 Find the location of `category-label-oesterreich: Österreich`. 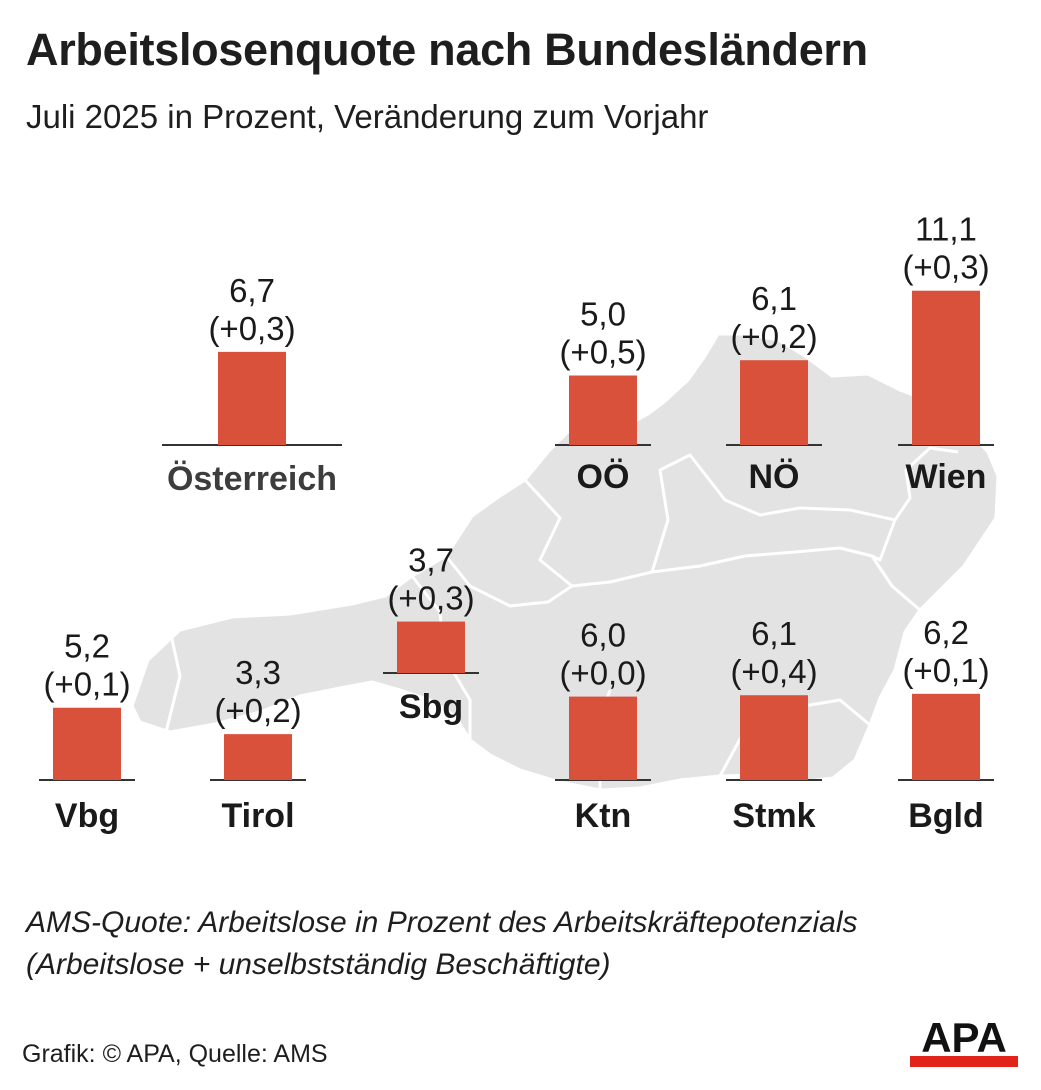

category-label-oesterreich: Österreich is located at coordinates (252, 479).